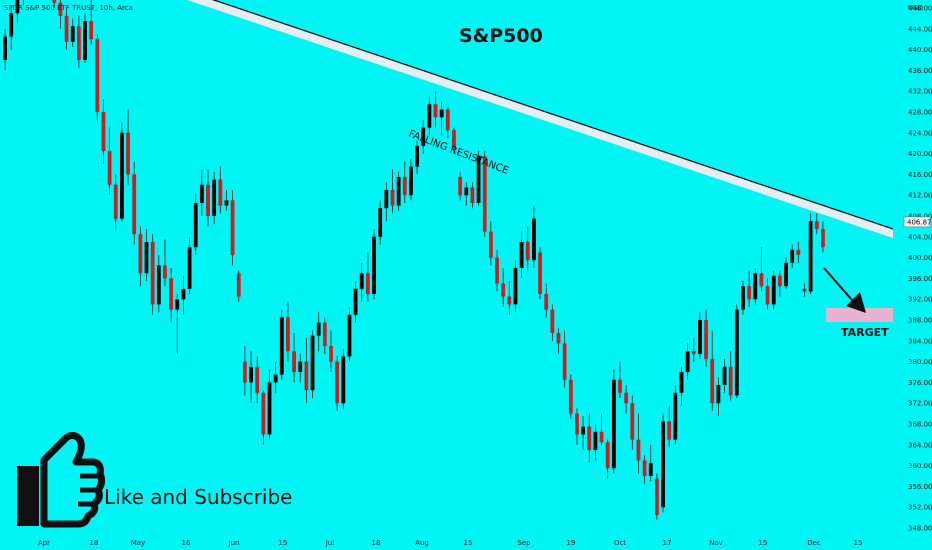 The width and height of the screenshot is (932, 550). I want to click on like-subscribe-text: Like and Subscribe, so click(198, 497).